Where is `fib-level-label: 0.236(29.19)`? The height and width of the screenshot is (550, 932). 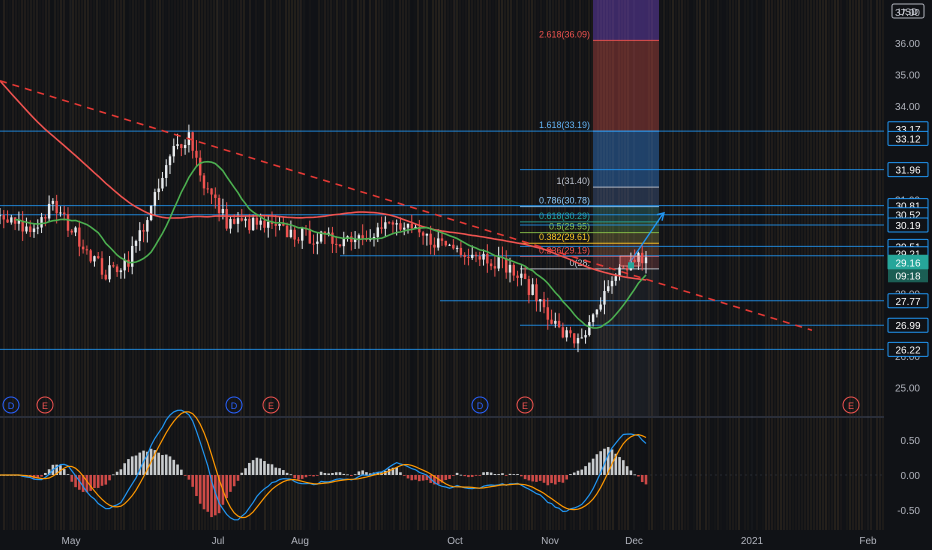 fib-level-label: 0.236(29.19) is located at coordinates (564, 250).